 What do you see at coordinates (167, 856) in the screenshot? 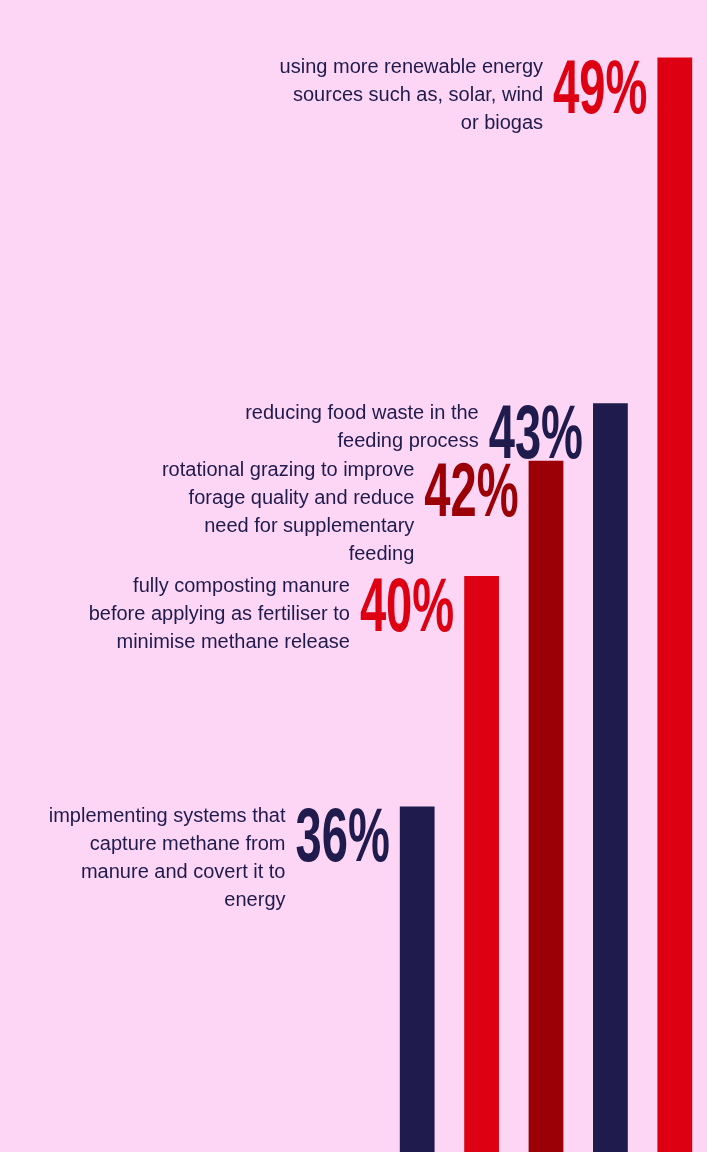
I see `text: implementing systems that capture methane from manure and covert it to energy` at bounding box center [167, 856].